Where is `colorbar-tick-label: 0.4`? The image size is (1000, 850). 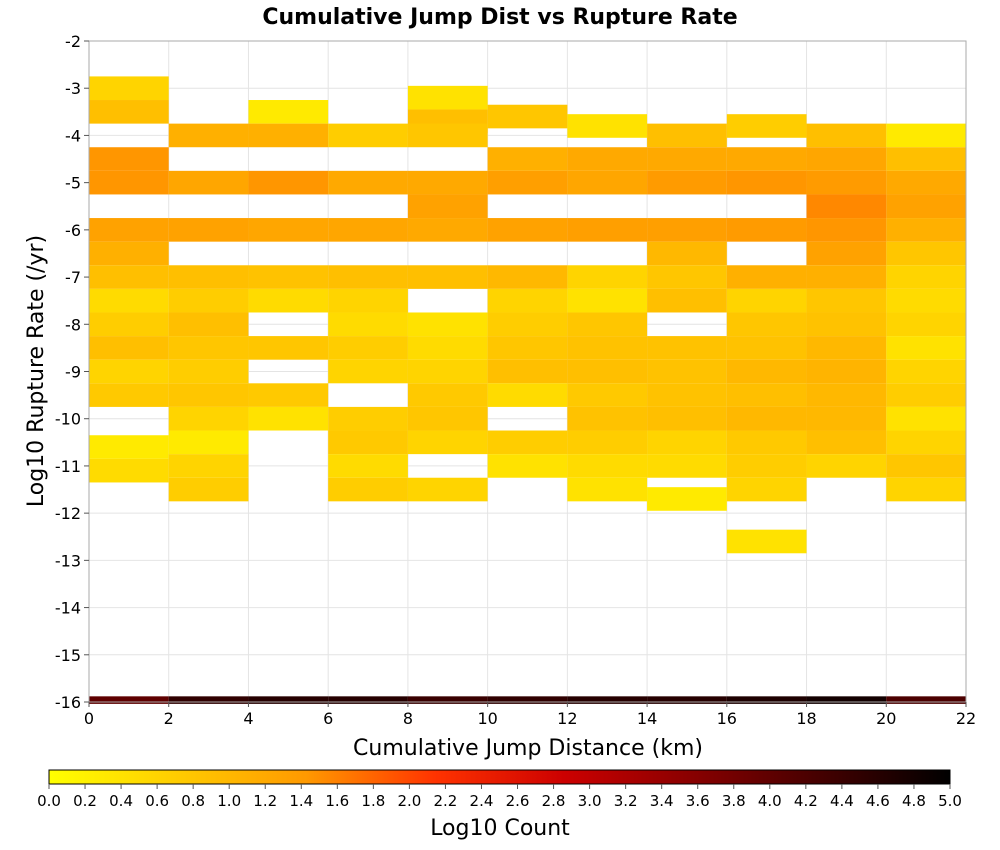
colorbar-tick-label: 0.4 is located at coordinates (121, 801).